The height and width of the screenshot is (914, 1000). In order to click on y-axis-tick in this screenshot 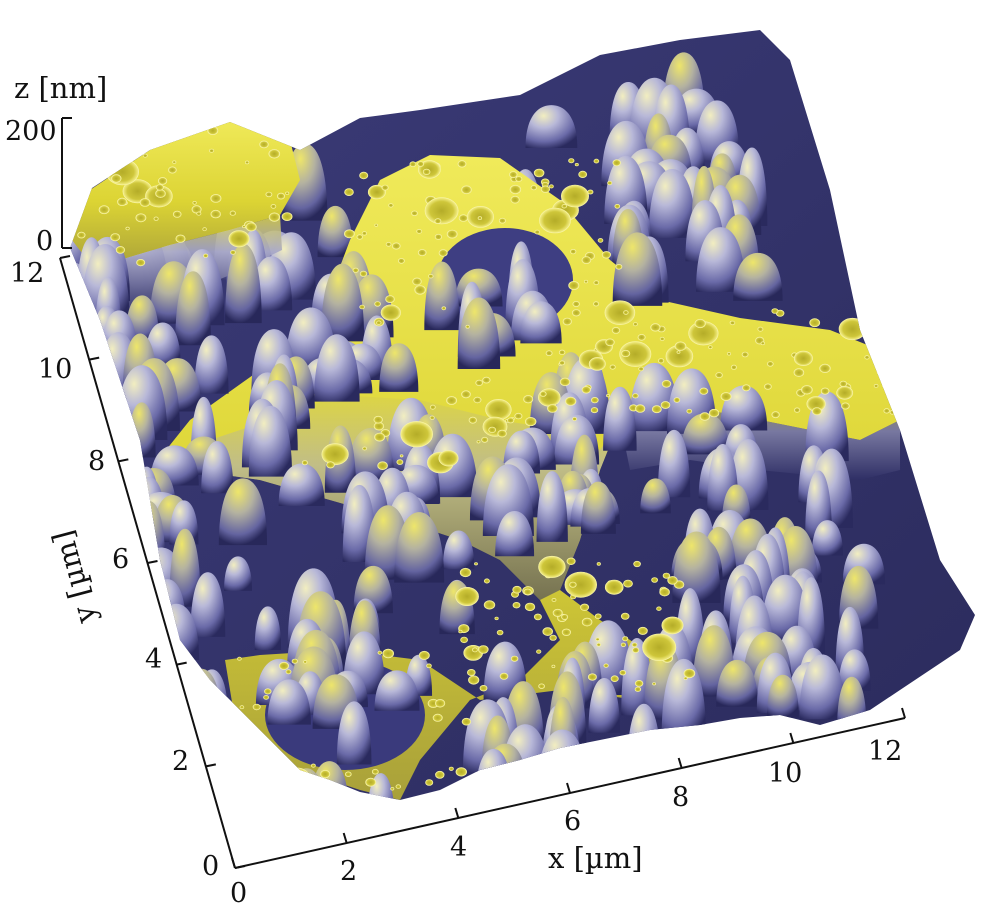, I will do `click(94, 358)`.